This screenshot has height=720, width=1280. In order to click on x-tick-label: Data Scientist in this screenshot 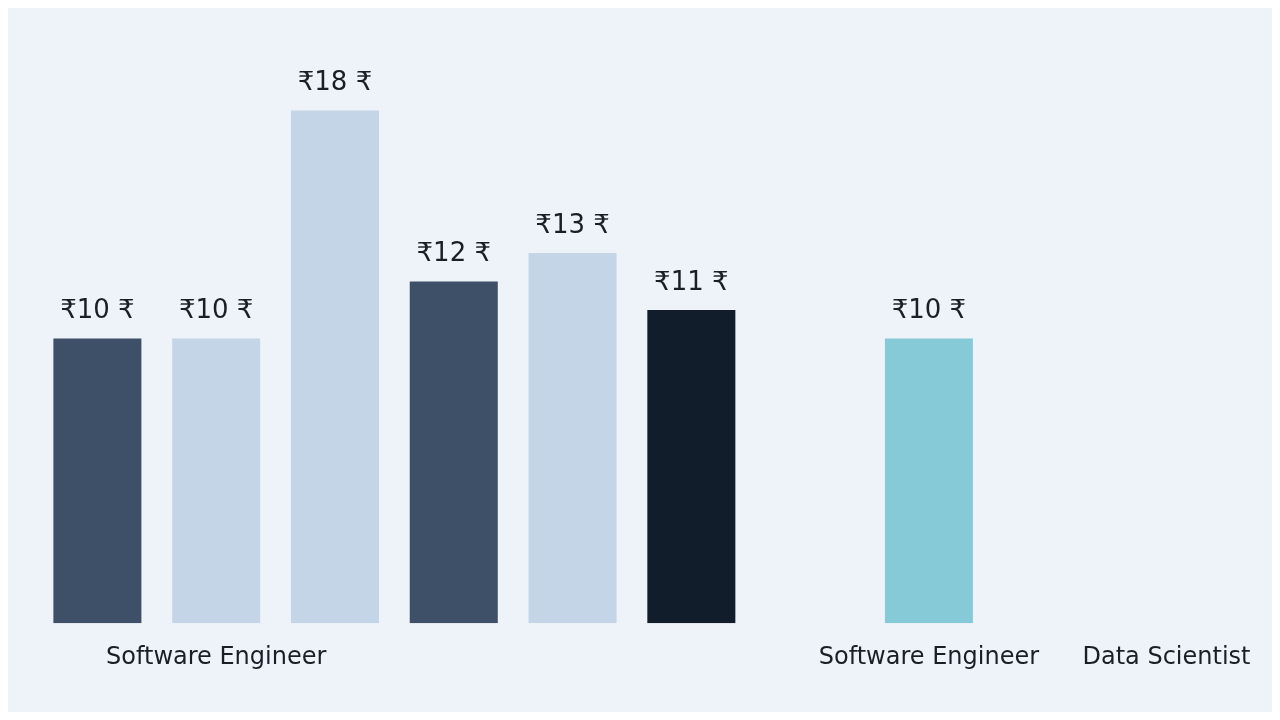, I will do `click(1166, 655)`.